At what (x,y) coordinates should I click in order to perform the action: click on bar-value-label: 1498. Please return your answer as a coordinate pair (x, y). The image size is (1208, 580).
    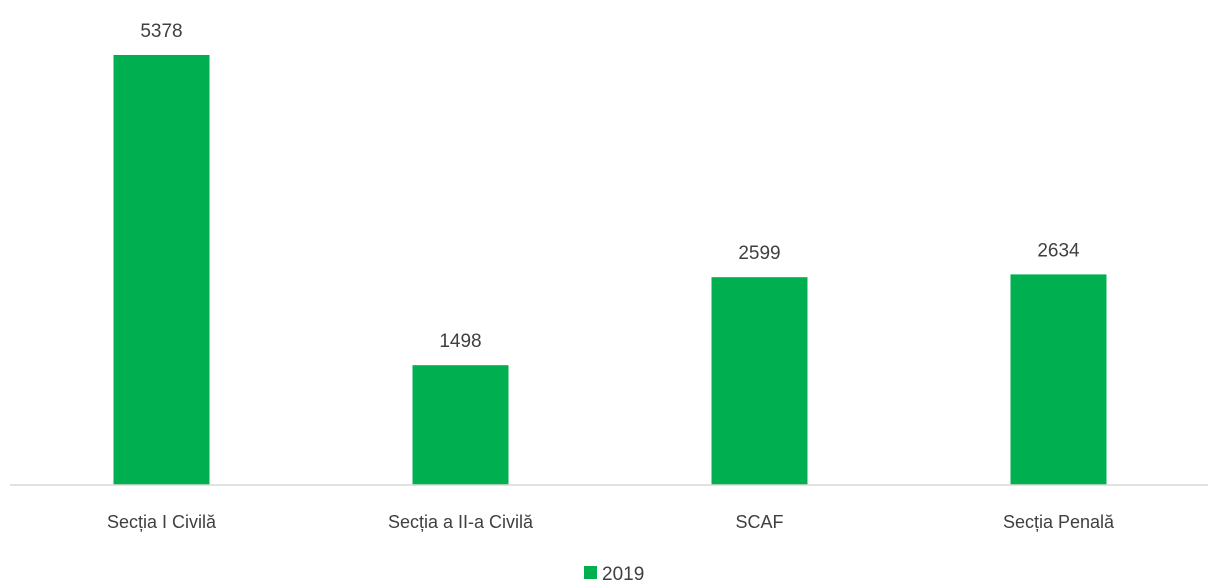
    Looking at the image, I should click on (460, 341).